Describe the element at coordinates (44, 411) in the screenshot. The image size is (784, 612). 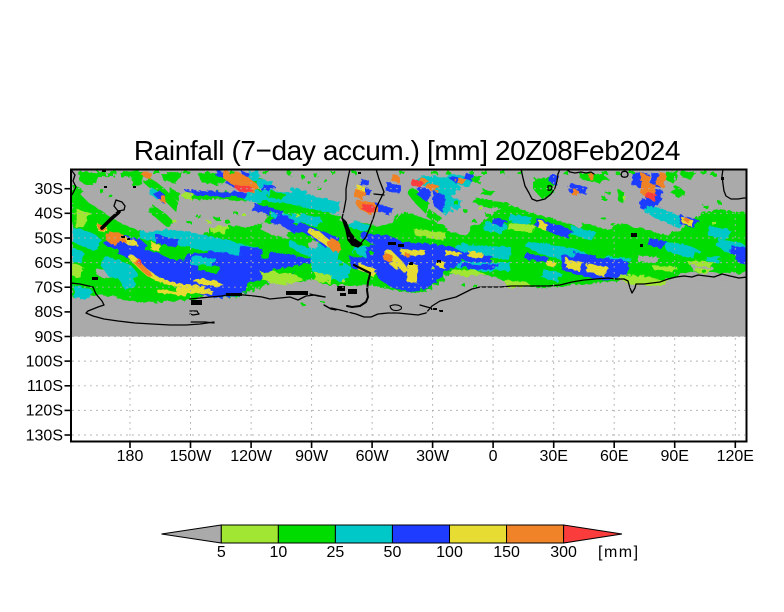
I see `svg-text: 120S` at that location.